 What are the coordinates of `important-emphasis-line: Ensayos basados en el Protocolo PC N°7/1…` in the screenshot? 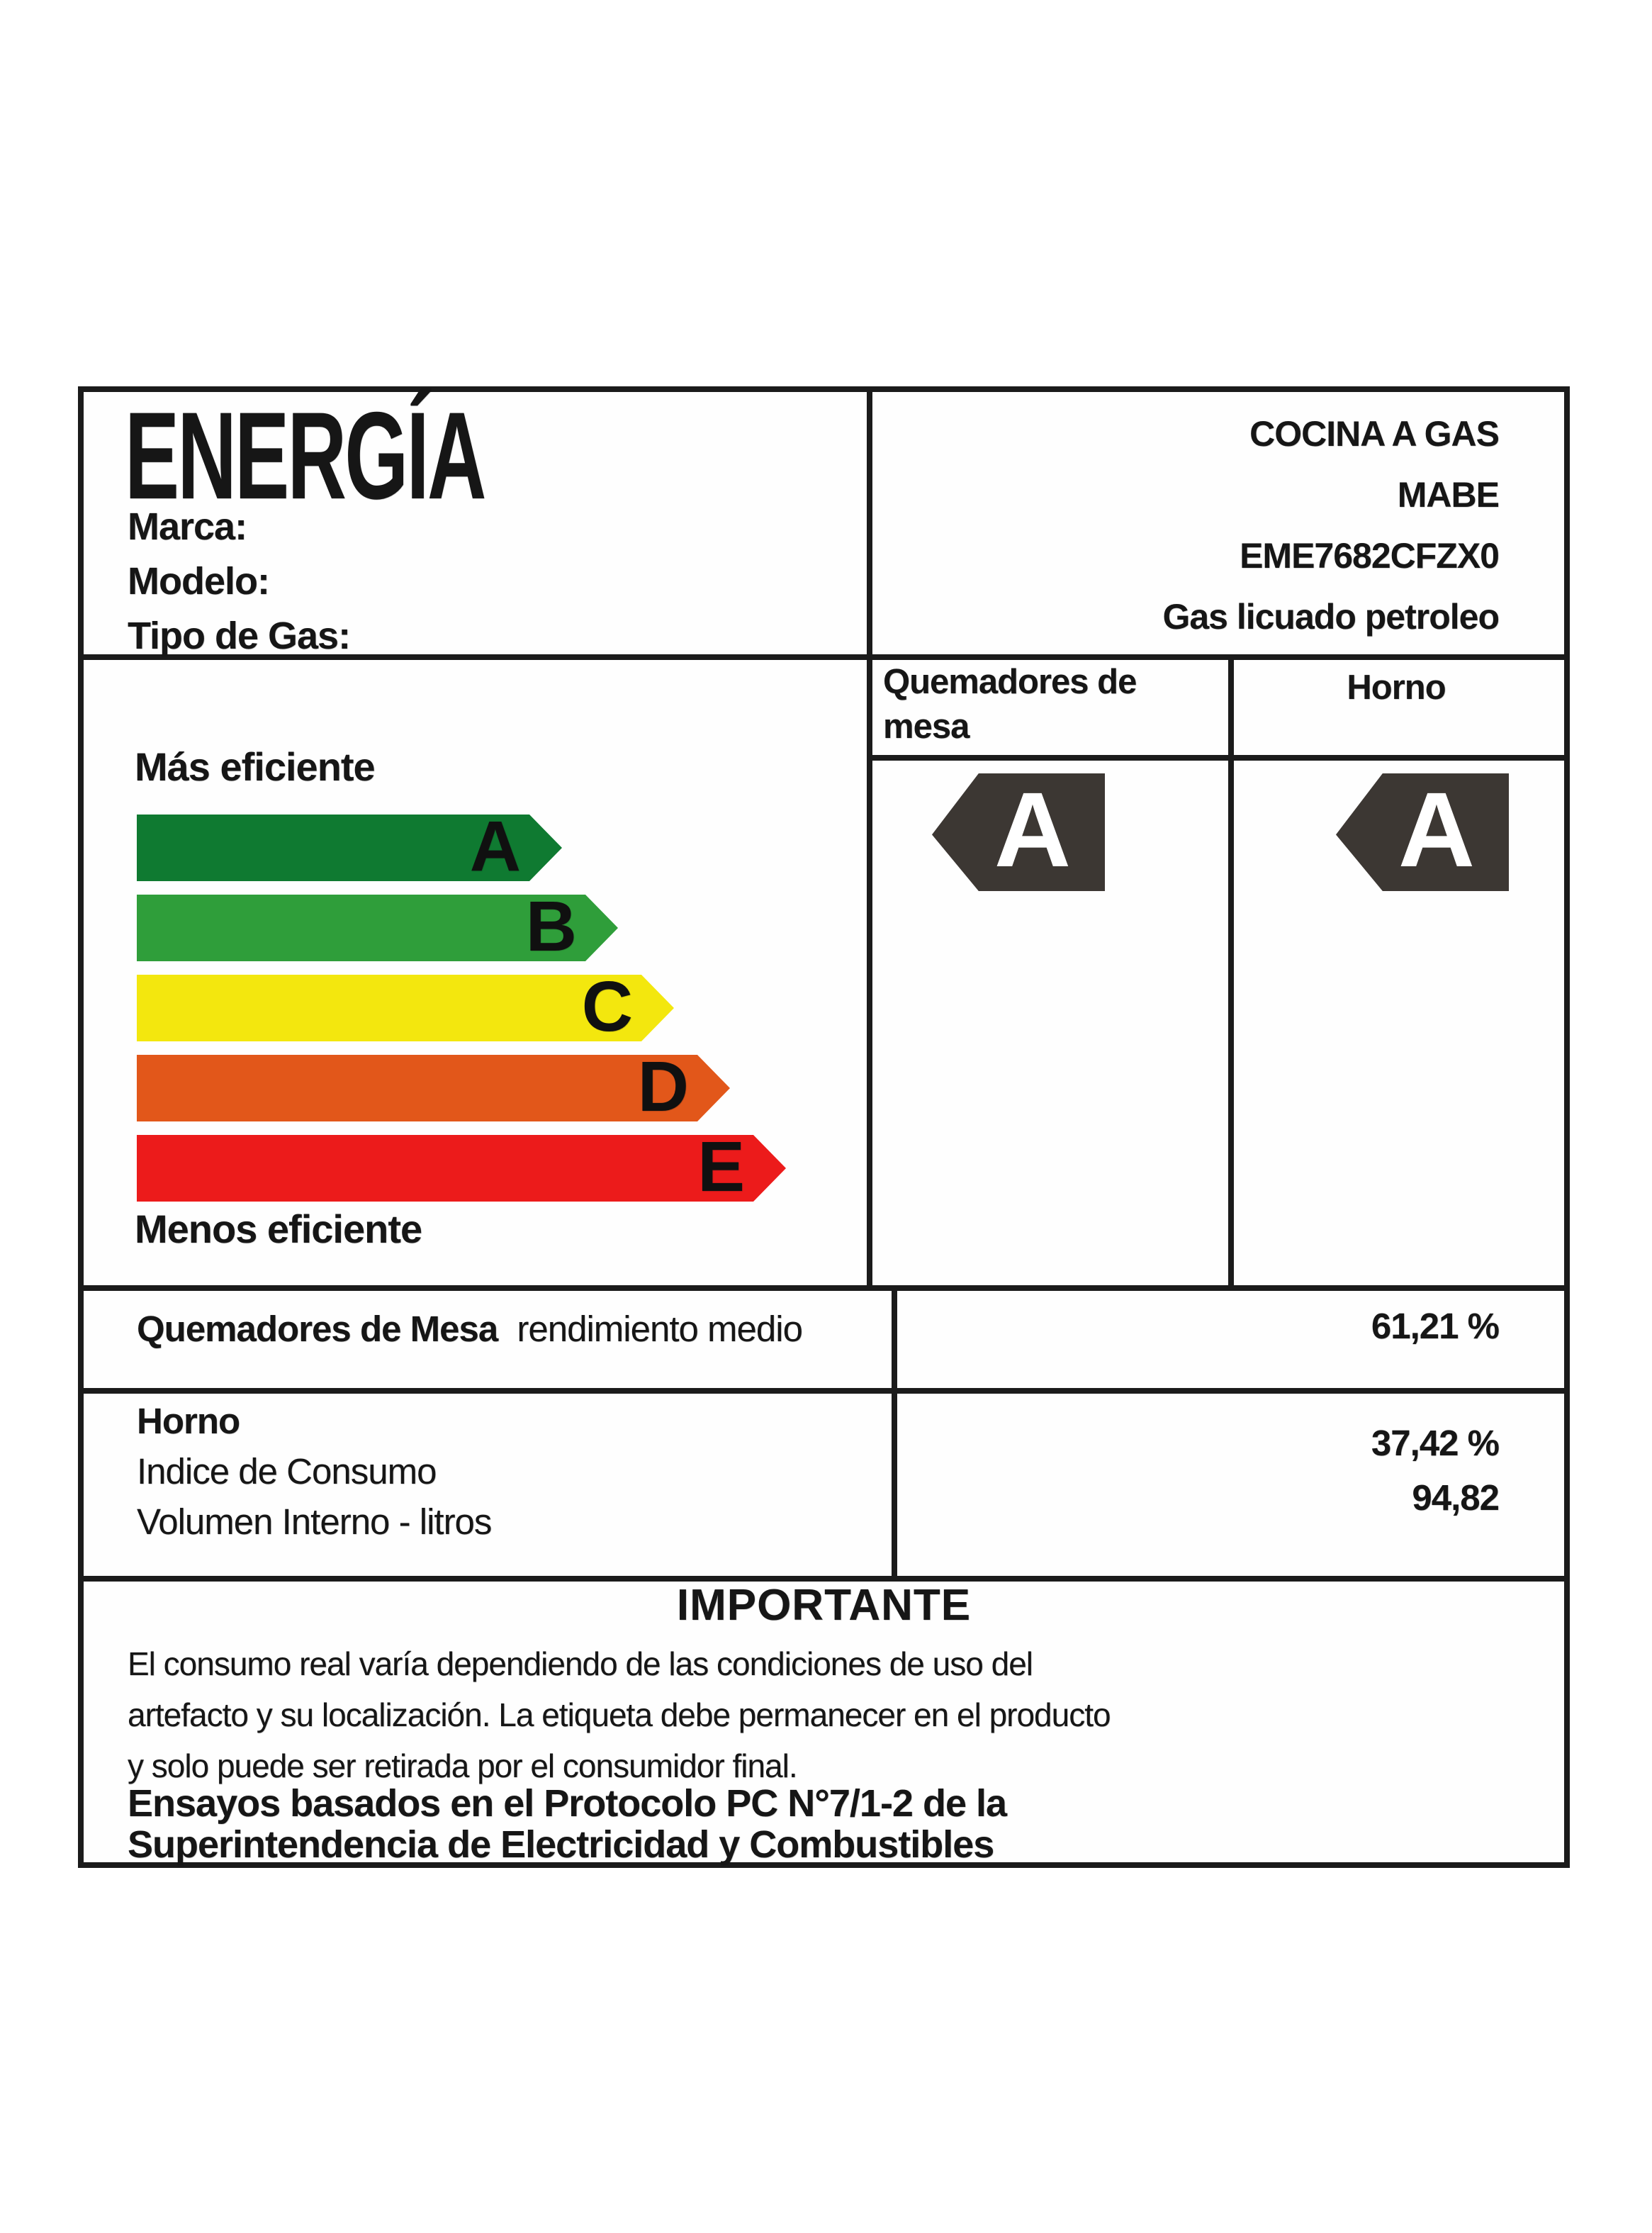 It's located at (567, 1803).